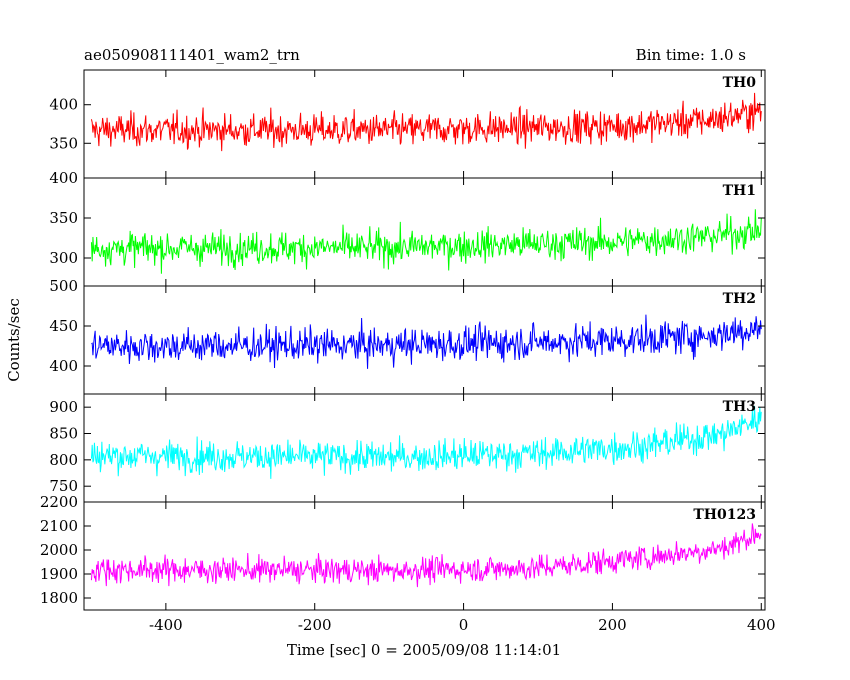 Image resolution: width=850 pixels, height=680 pixels. Describe the element at coordinates (739, 407) in the screenshot. I see `panel-label-th3: TH3` at that location.